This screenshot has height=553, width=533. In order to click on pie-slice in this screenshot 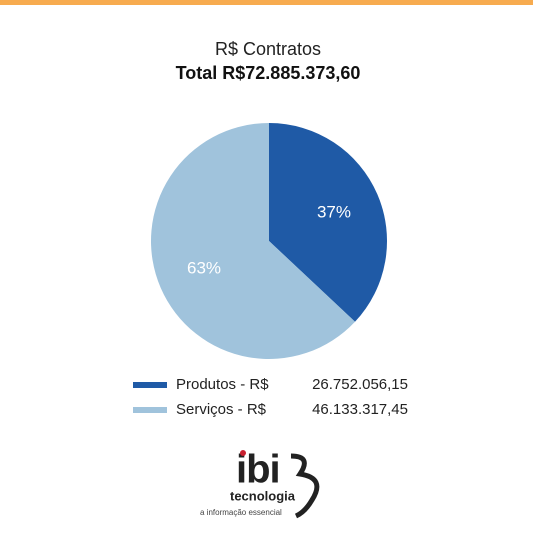, I will do `click(328, 222)`.